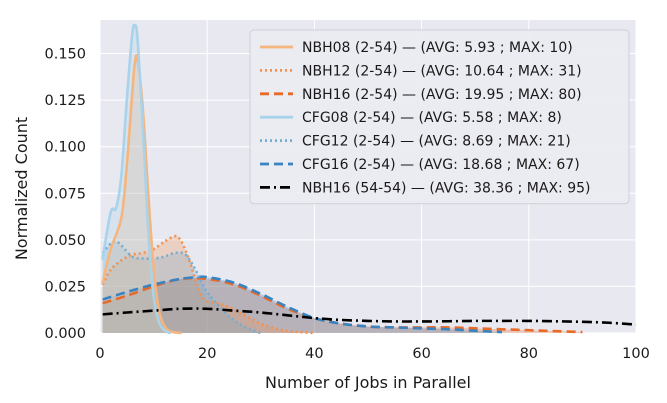 The image size is (667, 403). What do you see at coordinates (21, 188) in the screenshot?
I see `y-axis-label: Normalized Count` at bounding box center [21, 188].